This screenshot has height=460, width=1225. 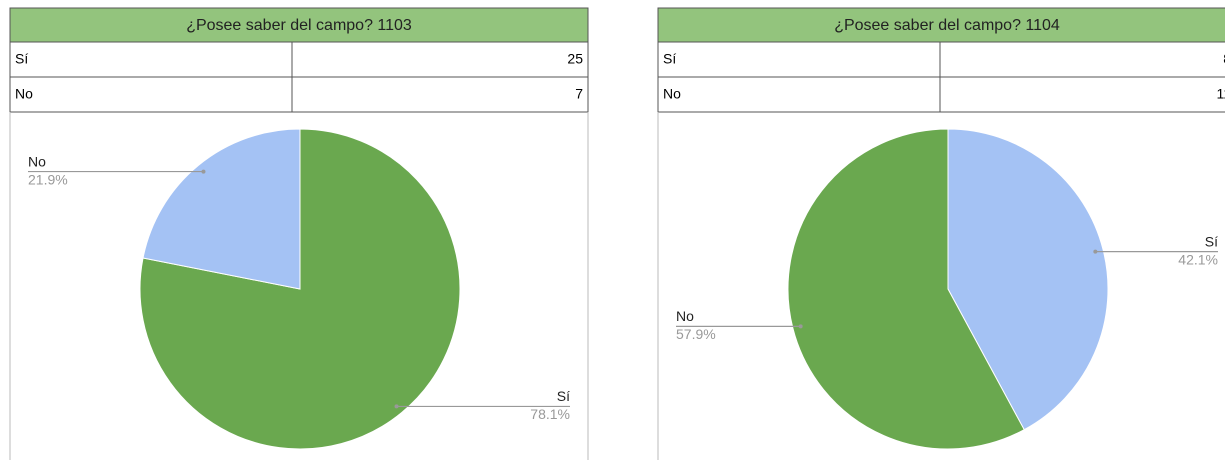 I want to click on title-bar, so click(x=299, y=25).